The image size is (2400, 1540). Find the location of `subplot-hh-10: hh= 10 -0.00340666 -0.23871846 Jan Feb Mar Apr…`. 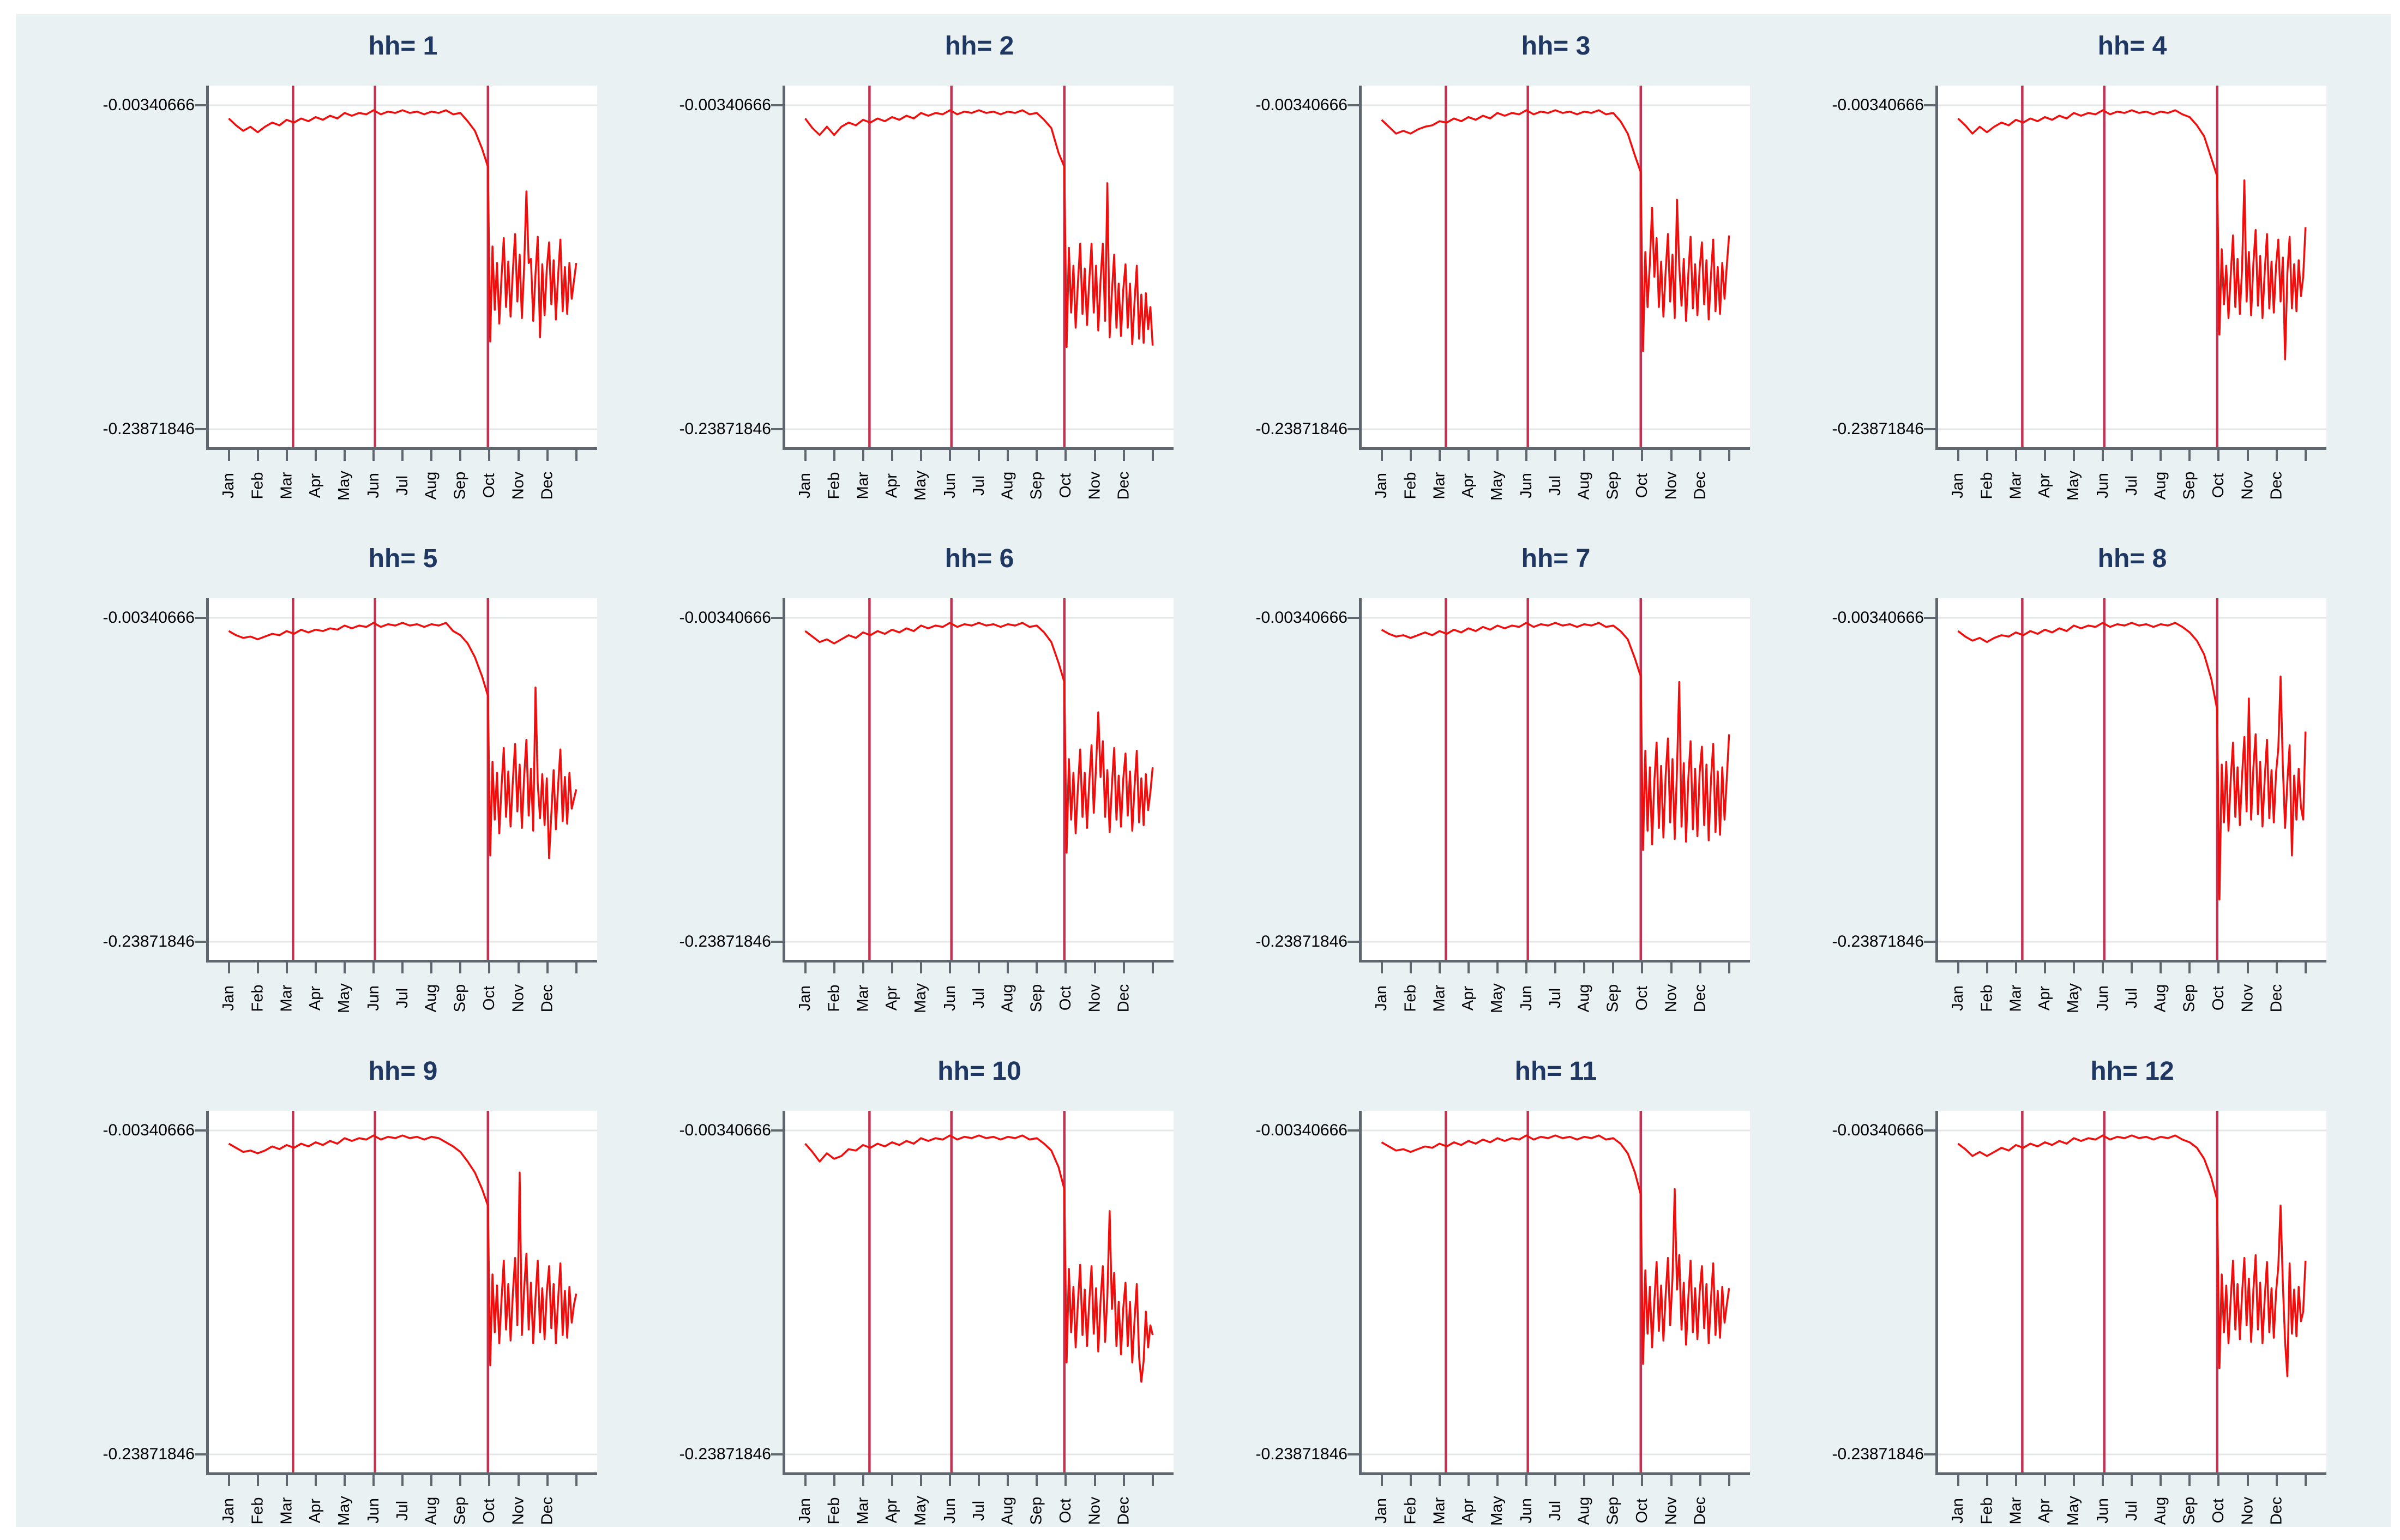

subplot-hh-10: hh= 10 -0.00340666 -0.23871846 Jan Feb Mar Apr… is located at coordinates (926, 1291).